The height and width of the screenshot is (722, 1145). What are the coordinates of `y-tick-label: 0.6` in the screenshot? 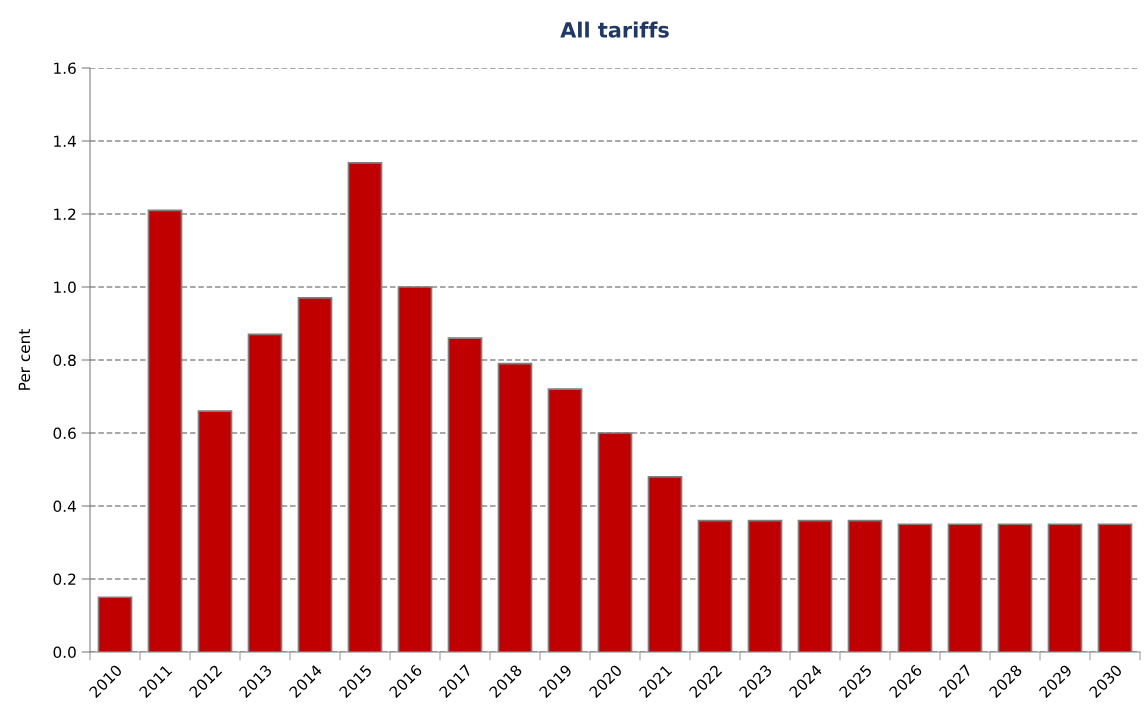 It's located at (64, 433).